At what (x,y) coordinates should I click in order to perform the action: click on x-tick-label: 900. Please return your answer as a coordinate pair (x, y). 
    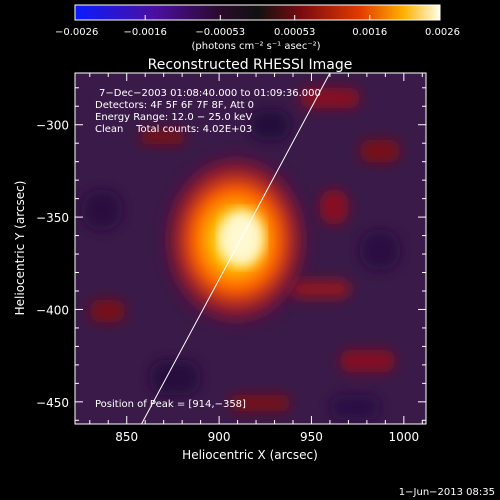
    Looking at the image, I should click on (219, 437).